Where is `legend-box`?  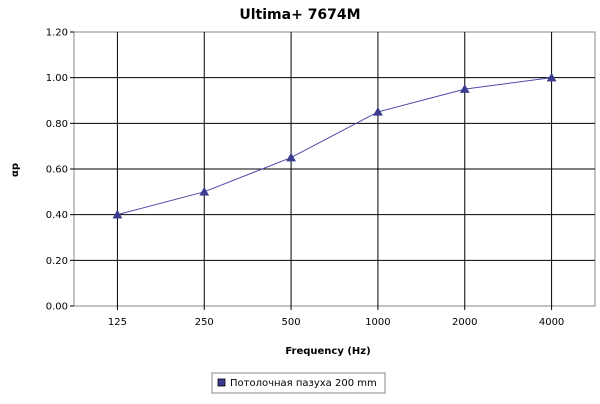
legend-box is located at coordinates (298, 383).